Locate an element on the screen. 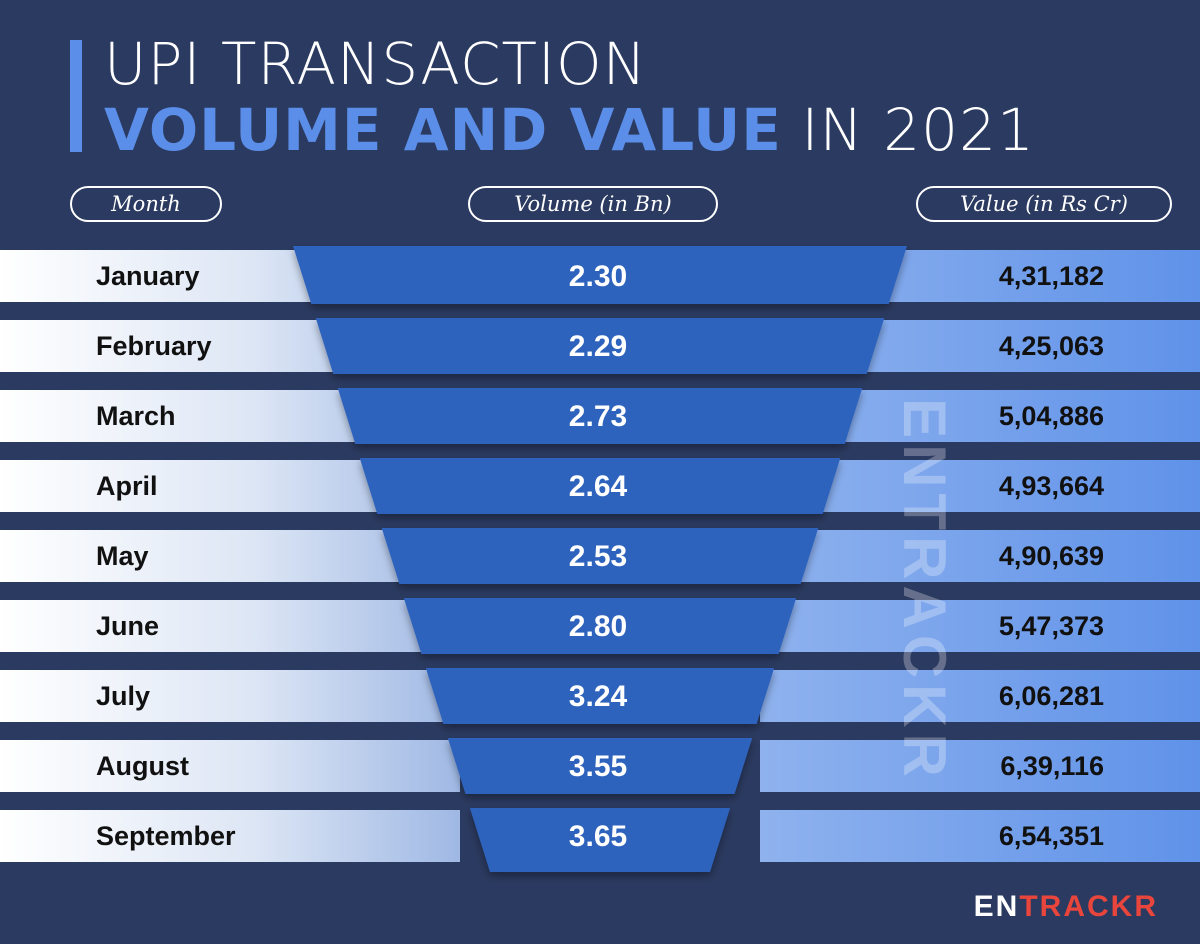 This screenshot has width=1200, height=944. row-band-left-july is located at coordinates (230, 696).